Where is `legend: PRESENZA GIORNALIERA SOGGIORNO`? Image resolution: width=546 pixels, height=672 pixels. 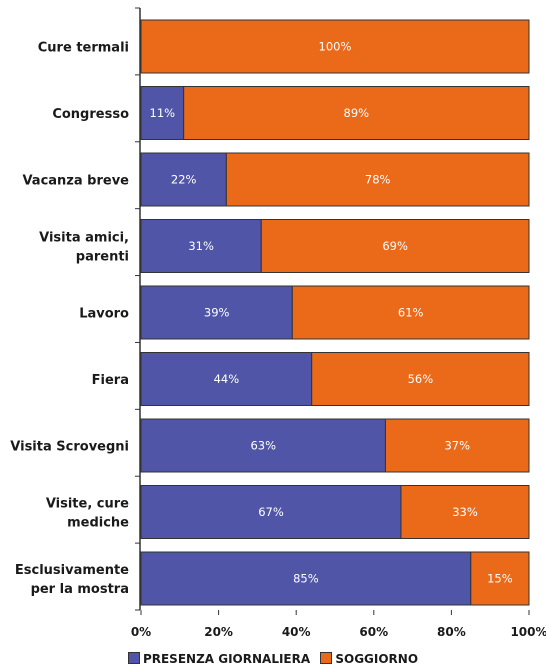
legend: PRESENZA GIORNALIERA SOGGIORNO is located at coordinates (273, 659).